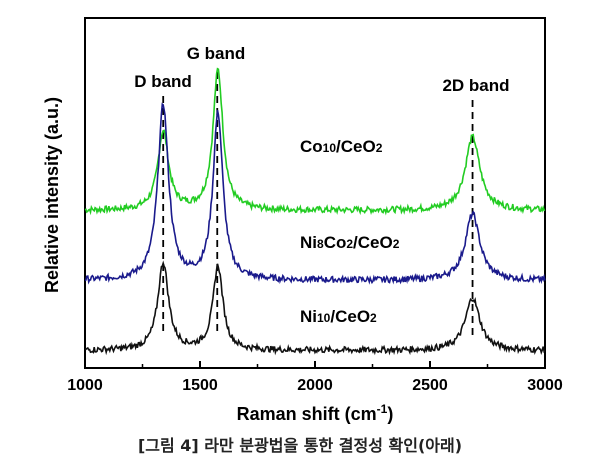  I want to click on x-axis-label: Raman shift (cm-1), so click(315, 413).